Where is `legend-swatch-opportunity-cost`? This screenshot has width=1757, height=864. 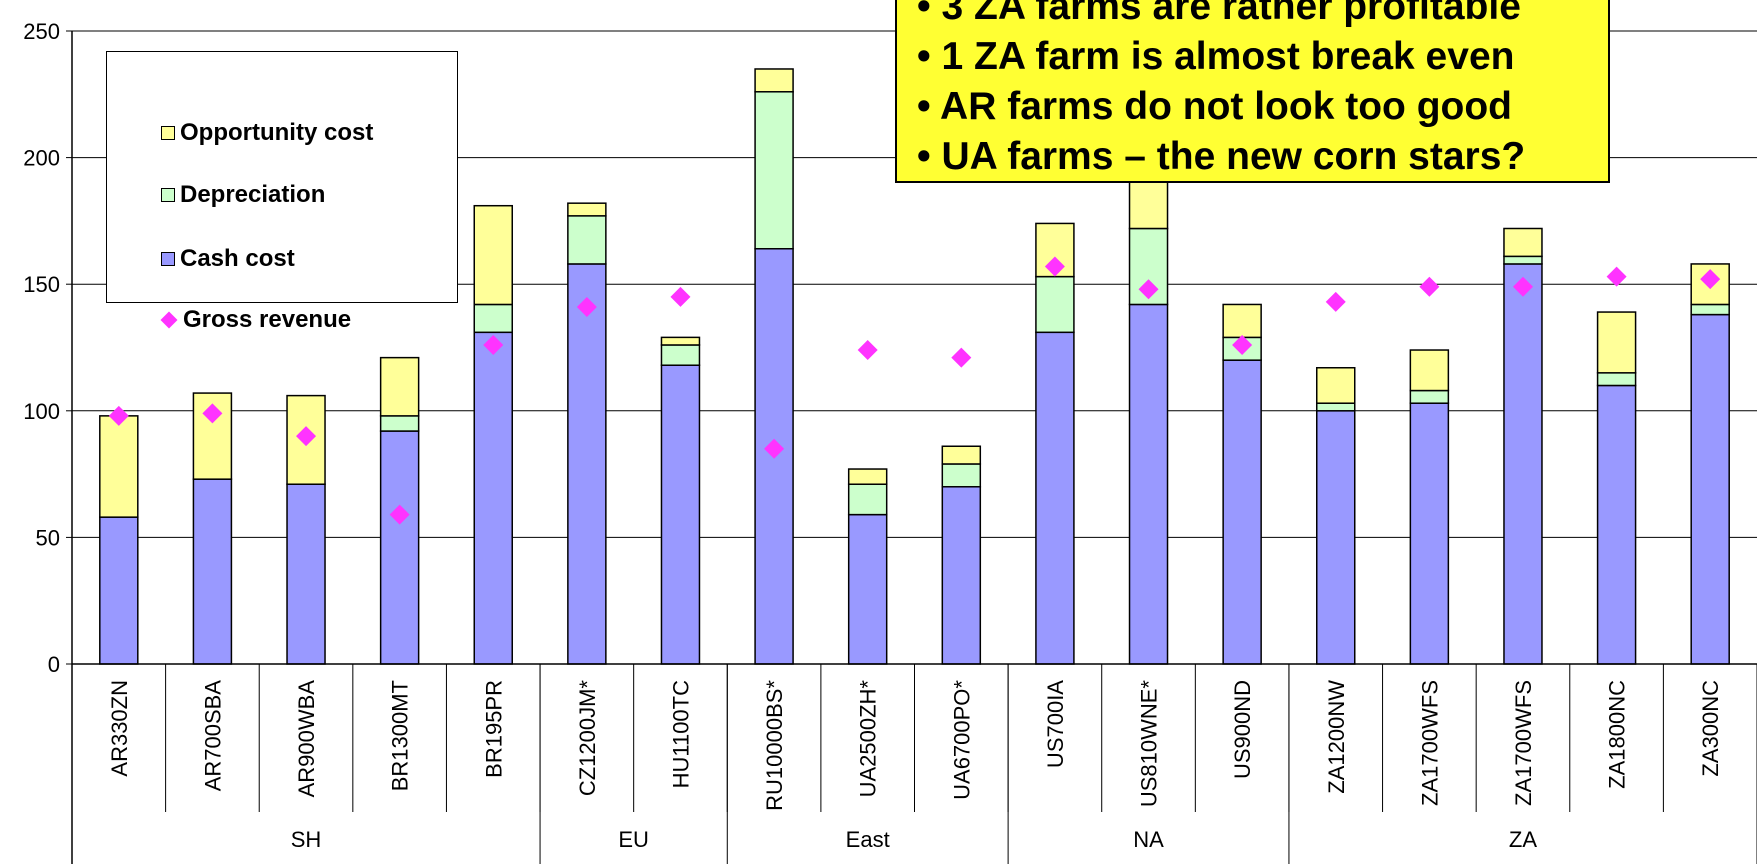
legend-swatch-opportunity-cost is located at coordinates (168, 133).